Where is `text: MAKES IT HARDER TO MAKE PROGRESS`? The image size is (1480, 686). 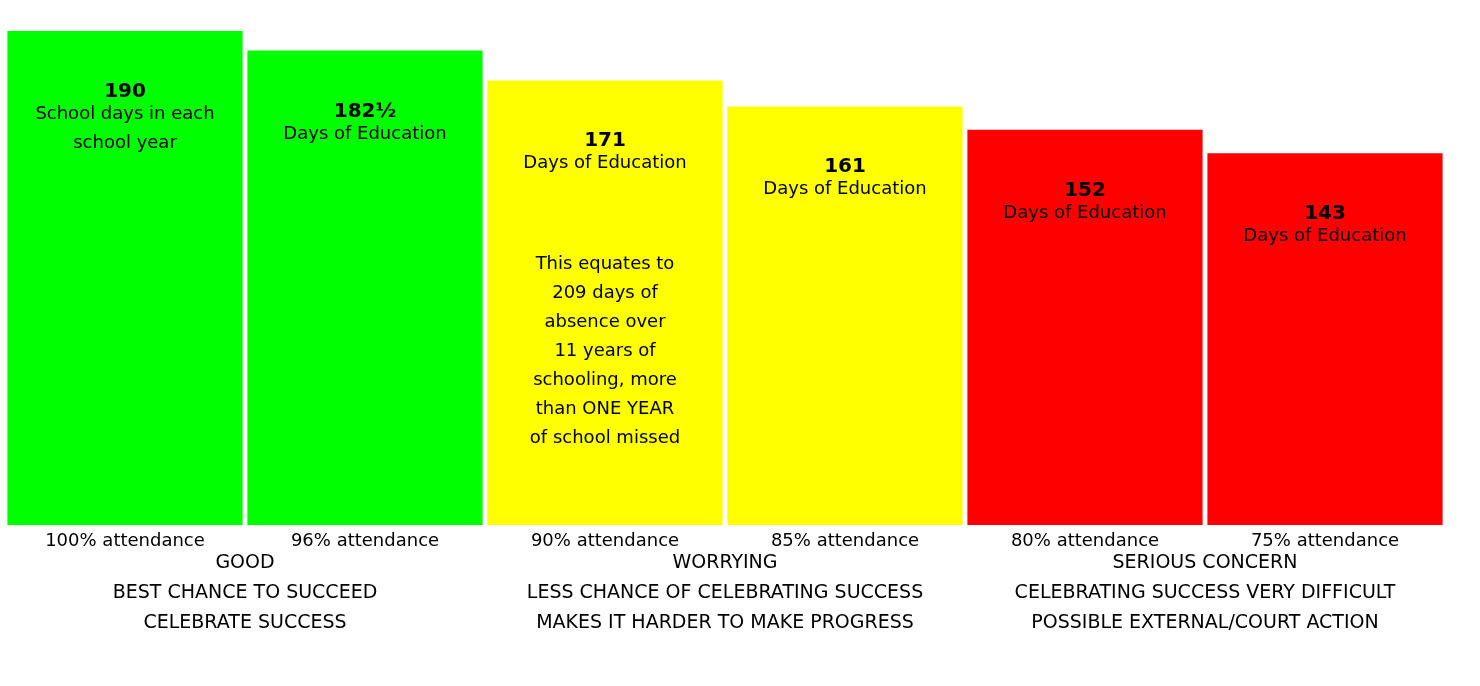 text: MAKES IT HARDER TO MAKE PROGRESS is located at coordinates (725, 621).